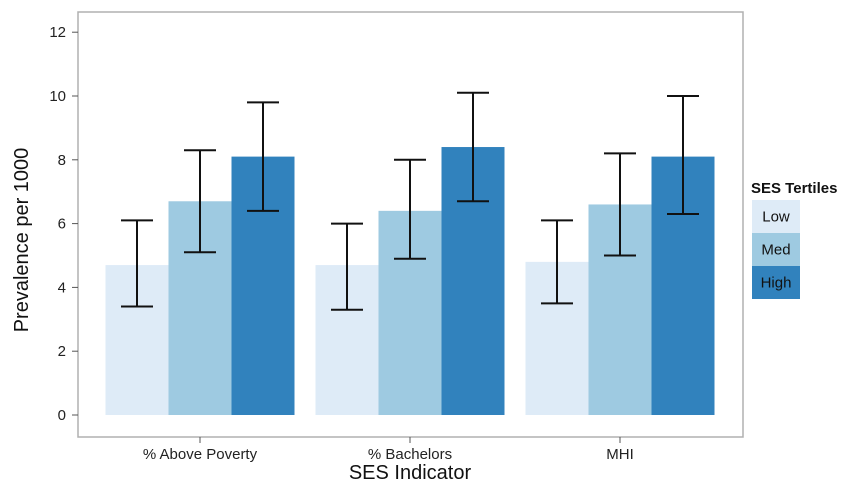  I want to click on legend-label-low: Low, so click(776, 217).